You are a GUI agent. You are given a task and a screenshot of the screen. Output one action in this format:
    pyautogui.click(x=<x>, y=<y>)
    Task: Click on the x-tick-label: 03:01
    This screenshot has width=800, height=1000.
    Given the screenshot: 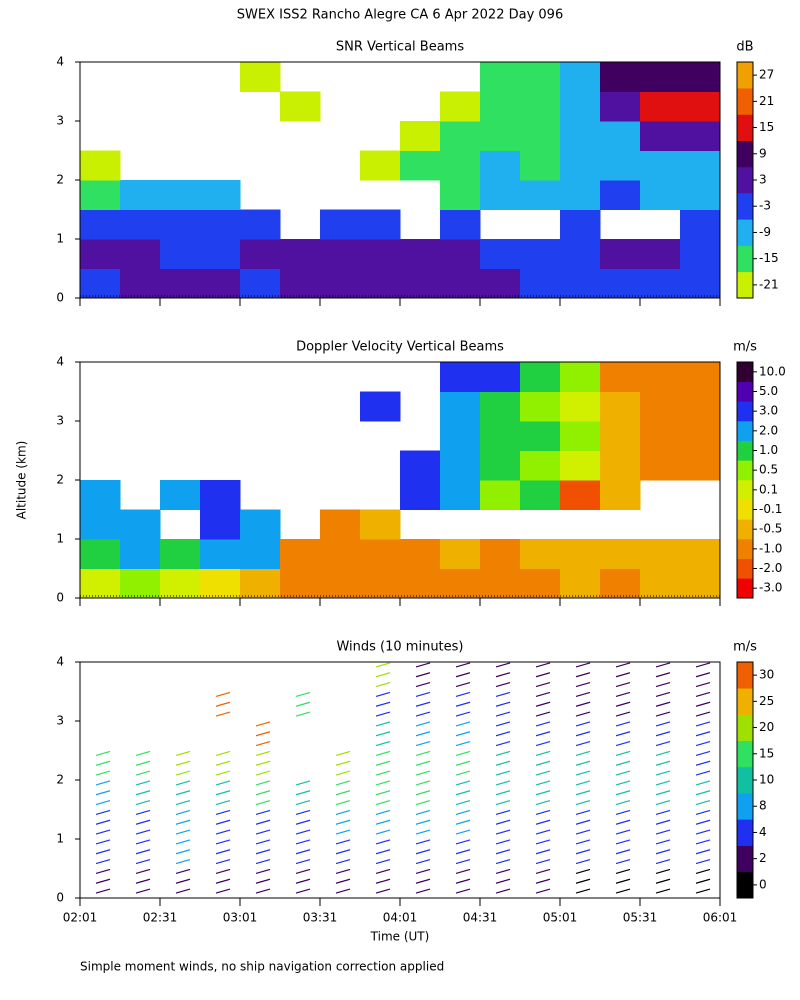 What is the action you would take?
    pyautogui.click(x=240, y=918)
    